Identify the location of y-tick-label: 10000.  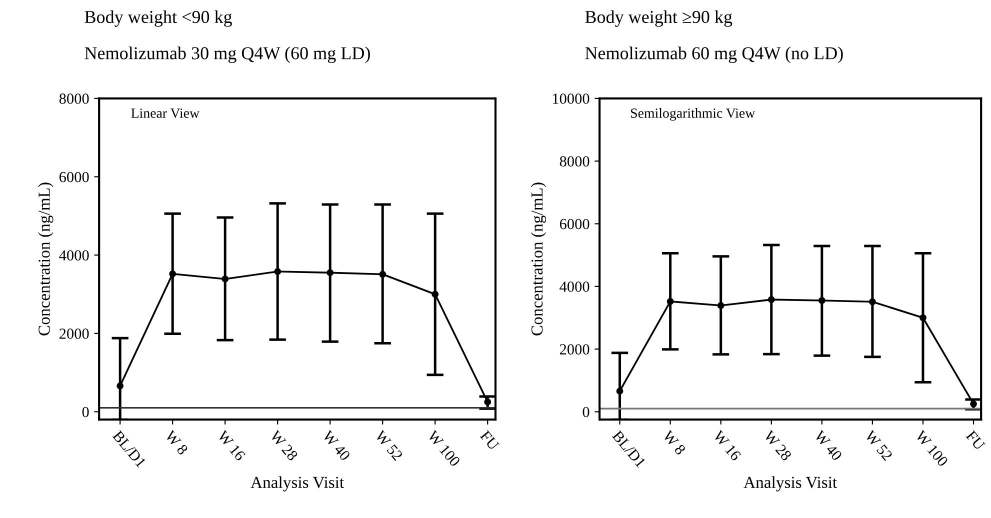
(571, 99).